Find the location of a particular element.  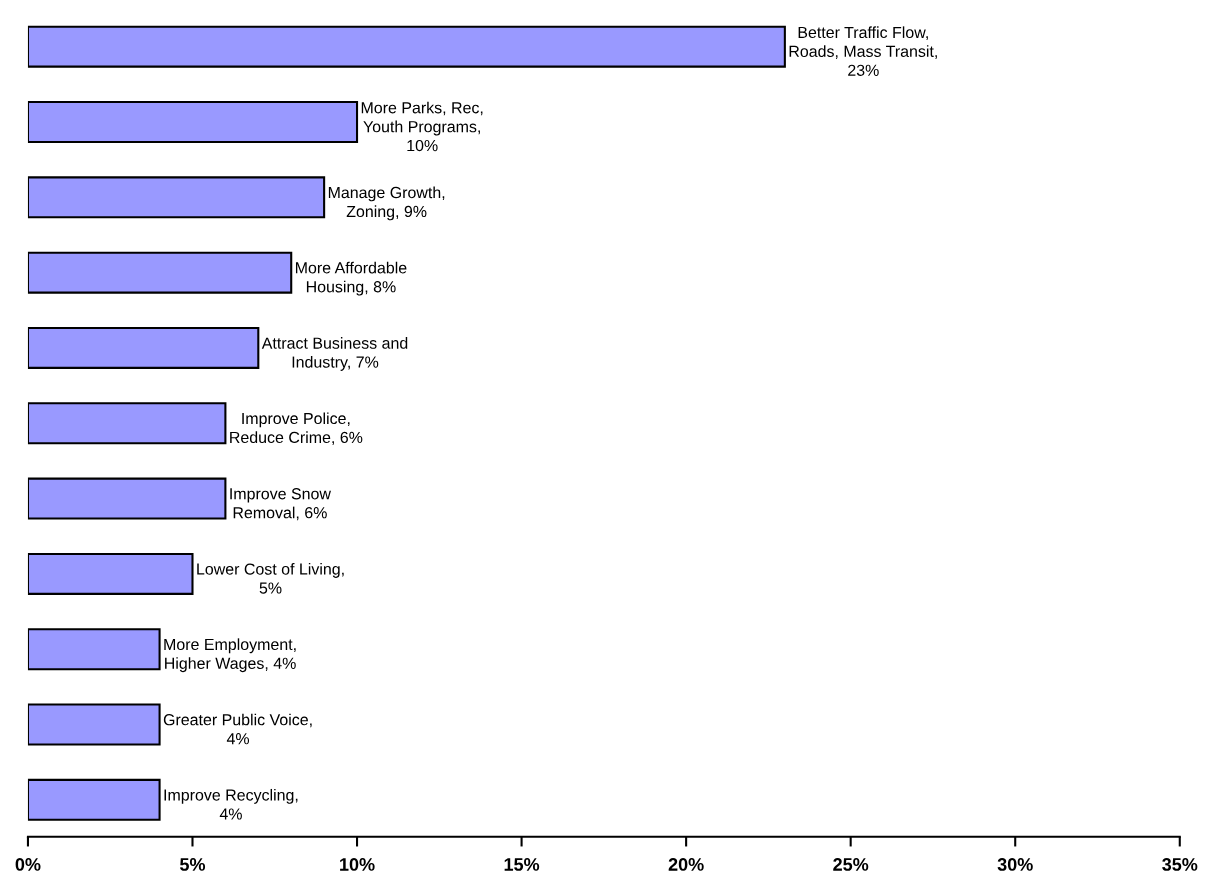

data-label: Lower Cost of Living, 5% is located at coordinates (270, 578).